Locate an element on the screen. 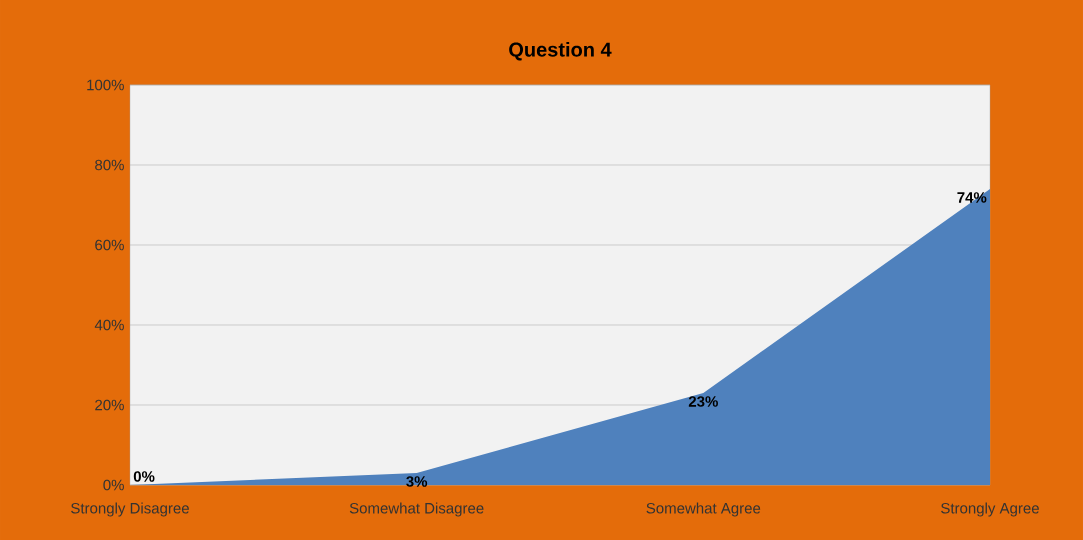 The image size is (1083, 540). data-label: 3% is located at coordinates (417, 481).